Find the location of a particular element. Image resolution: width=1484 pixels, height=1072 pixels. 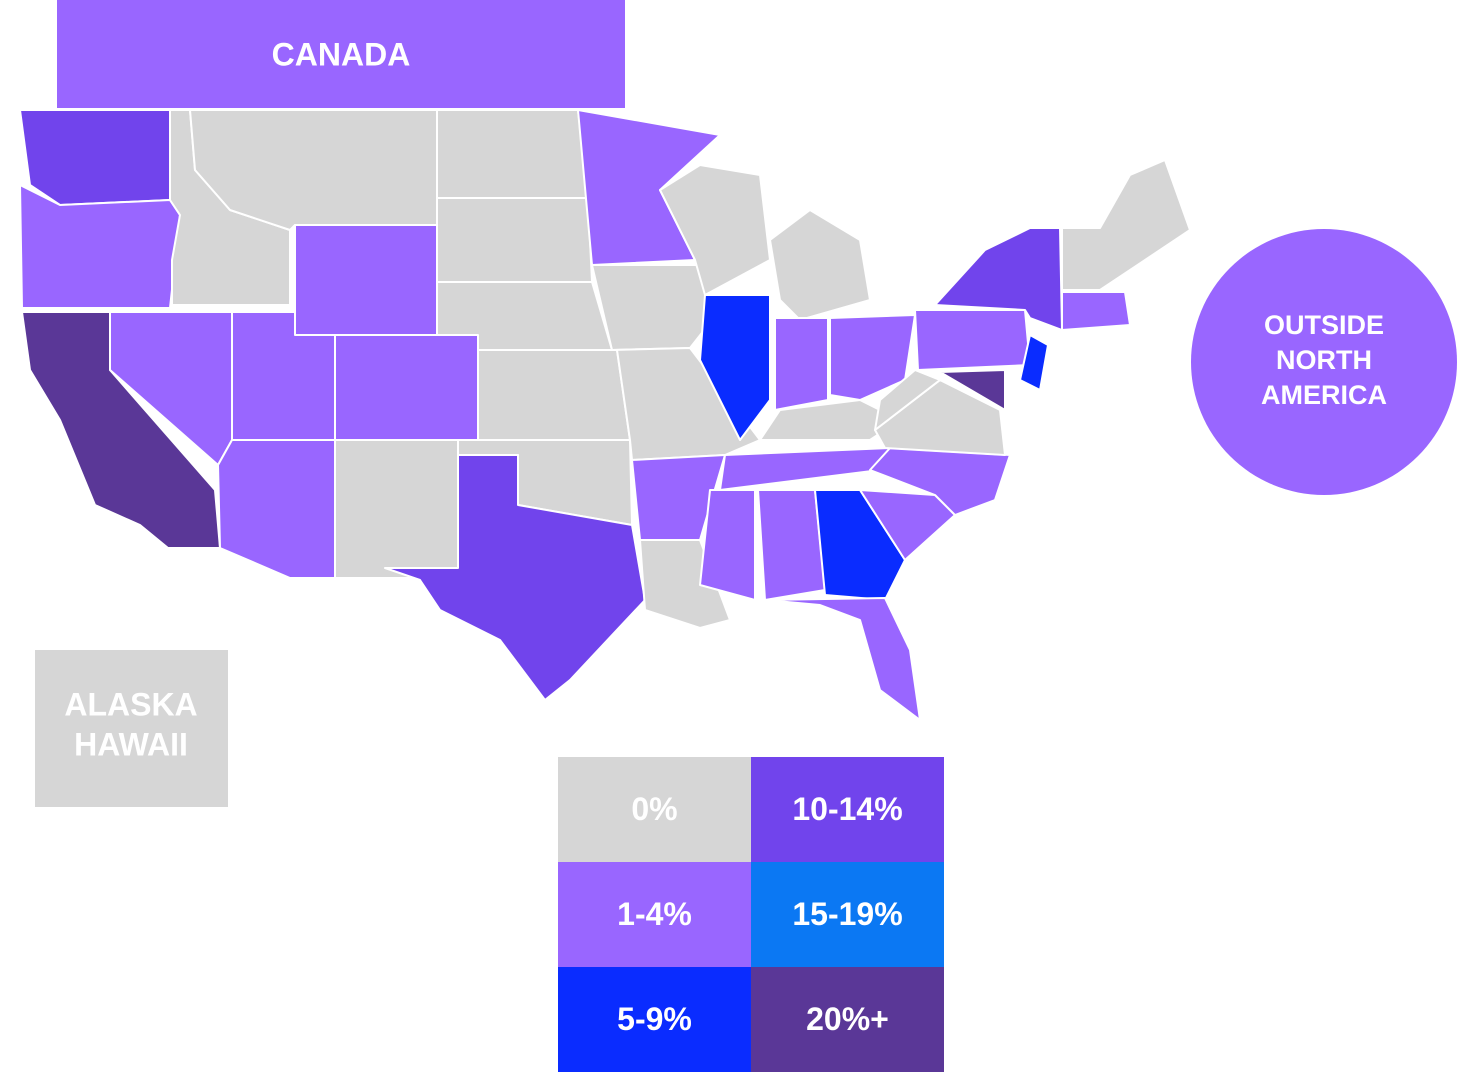

canada-region is located at coordinates (341, 54).